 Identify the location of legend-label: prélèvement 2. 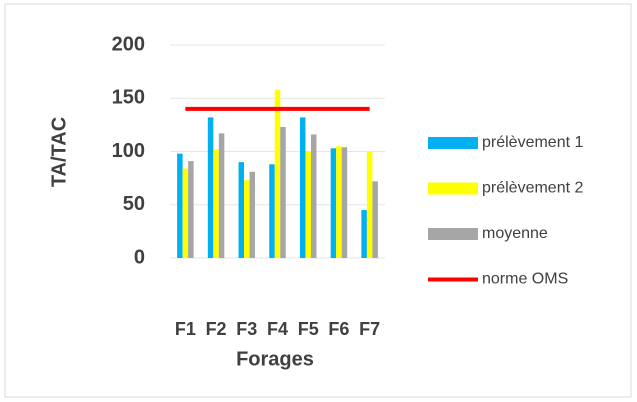
(532, 188).